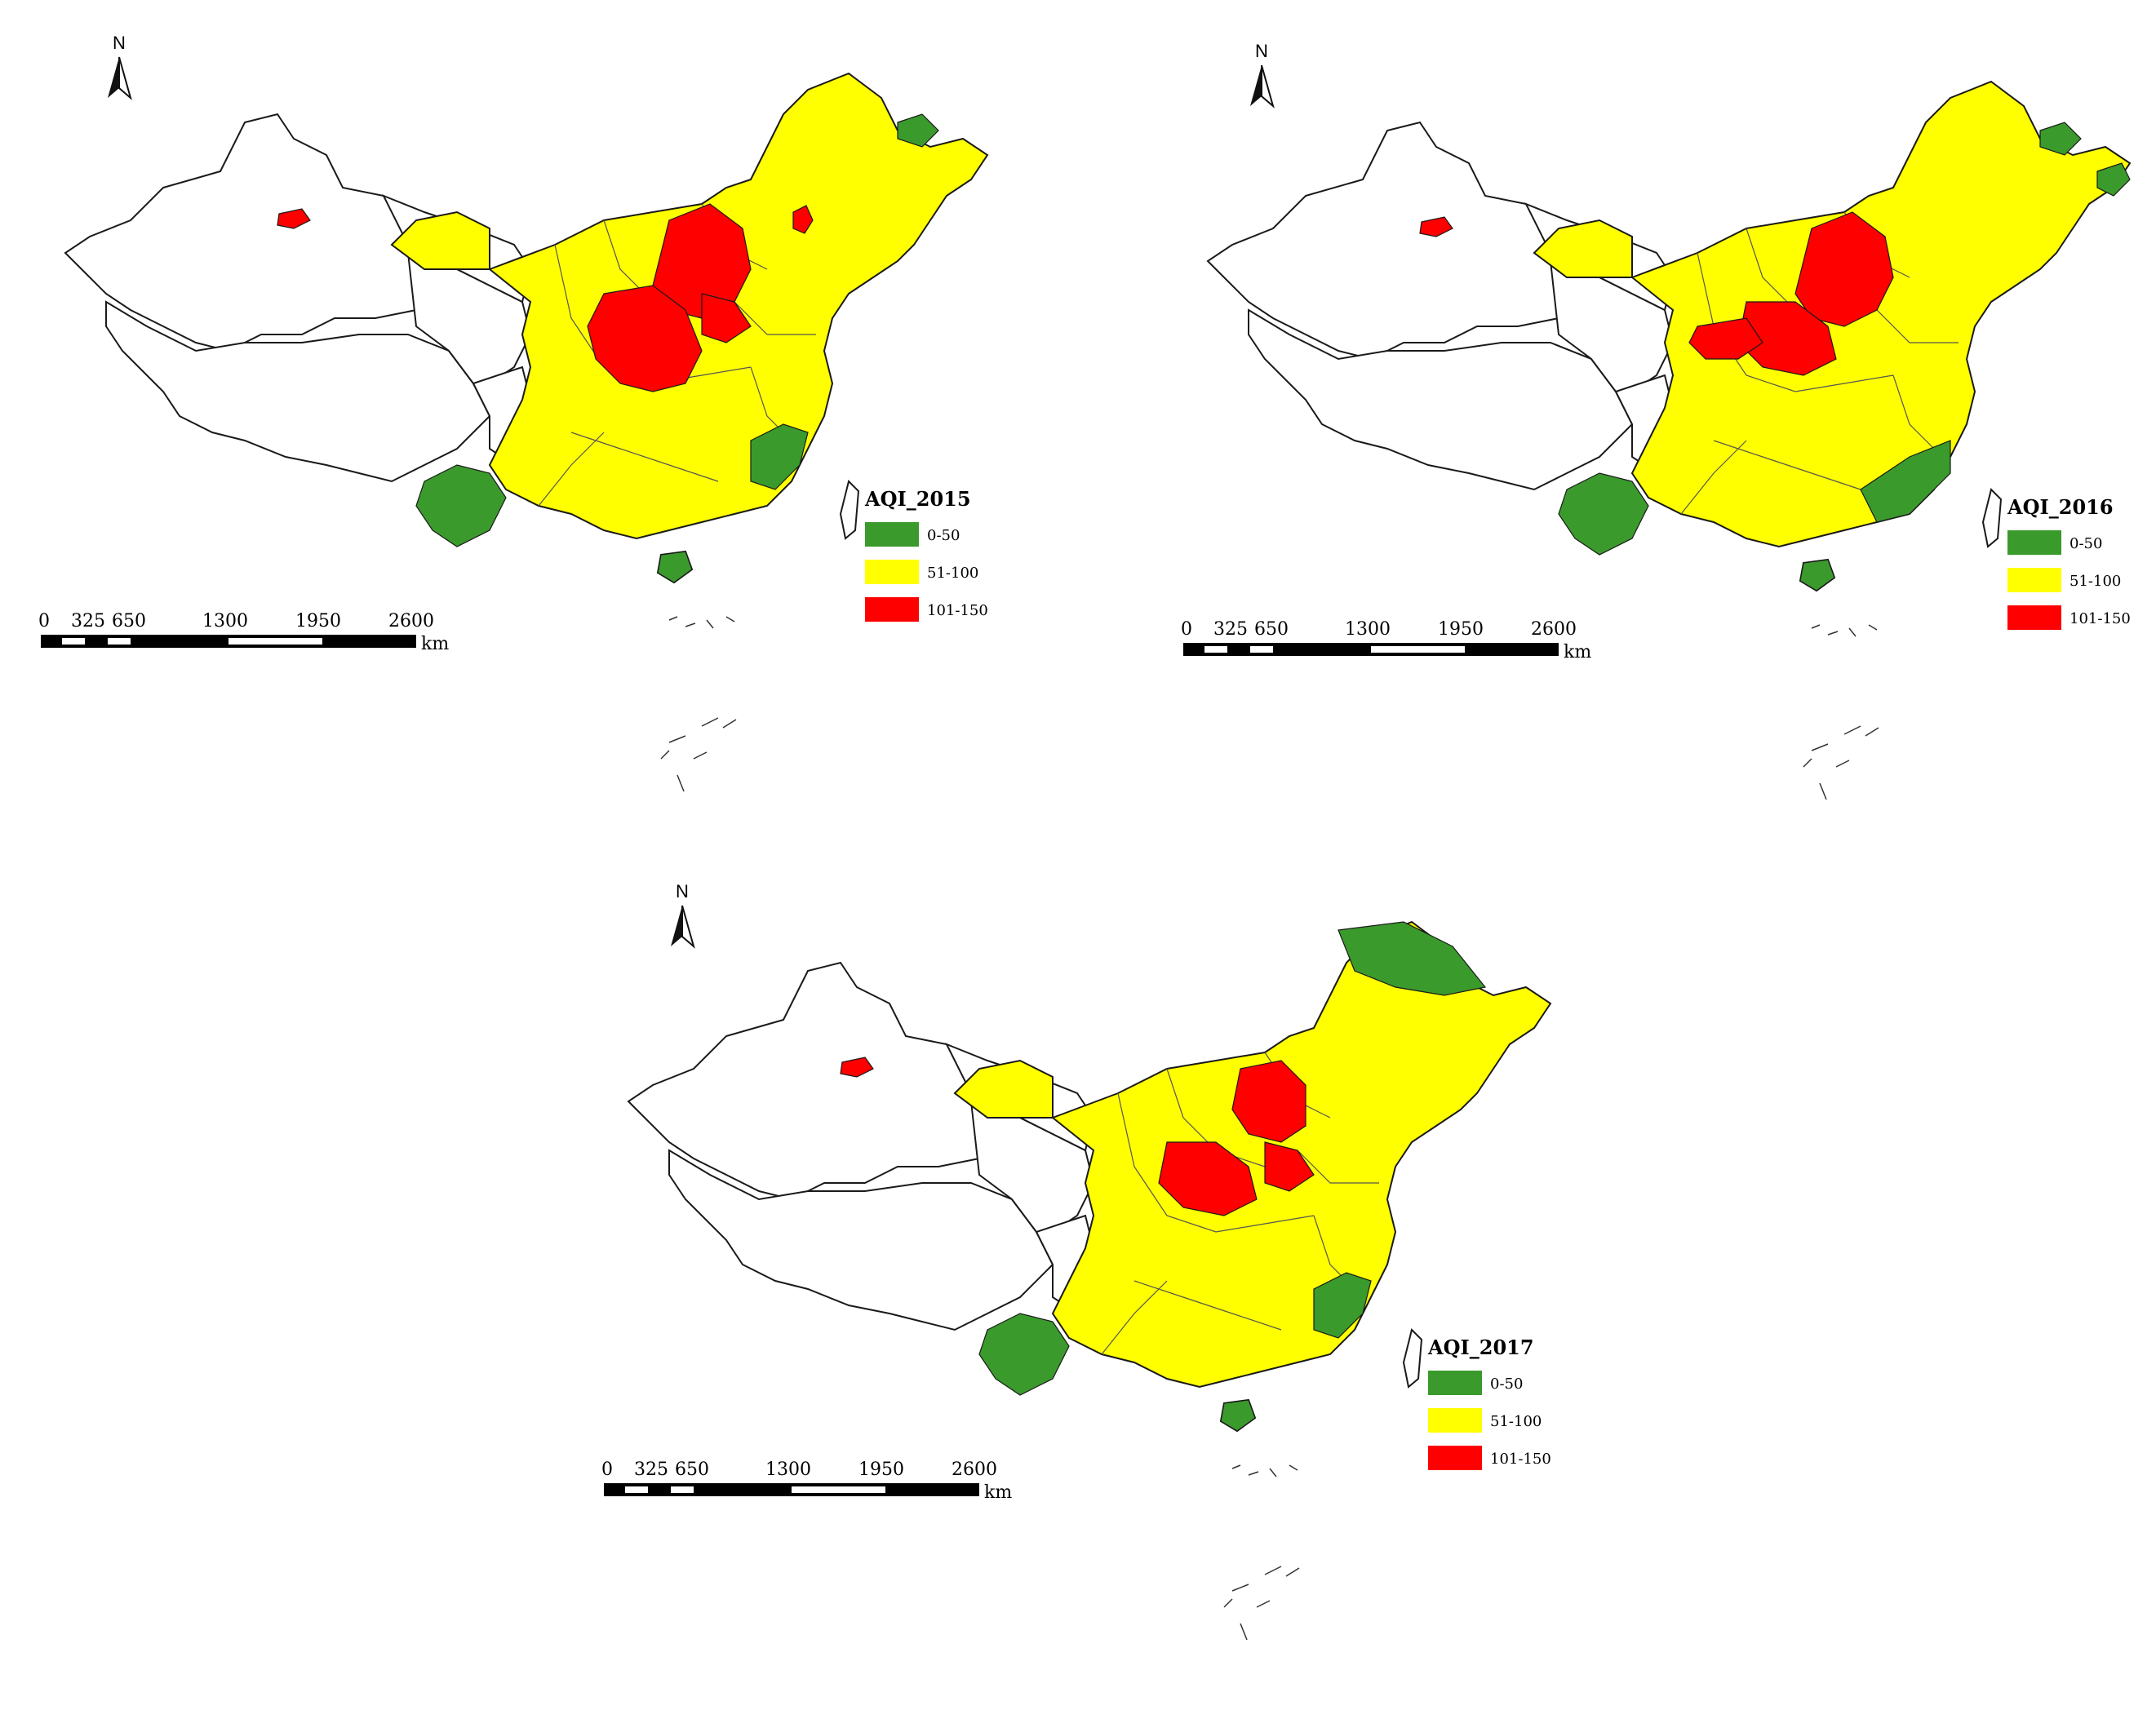  What do you see at coordinates (2060, 507) in the screenshot?
I see `map-title: AQI_2016` at bounding box center [2060, 507].